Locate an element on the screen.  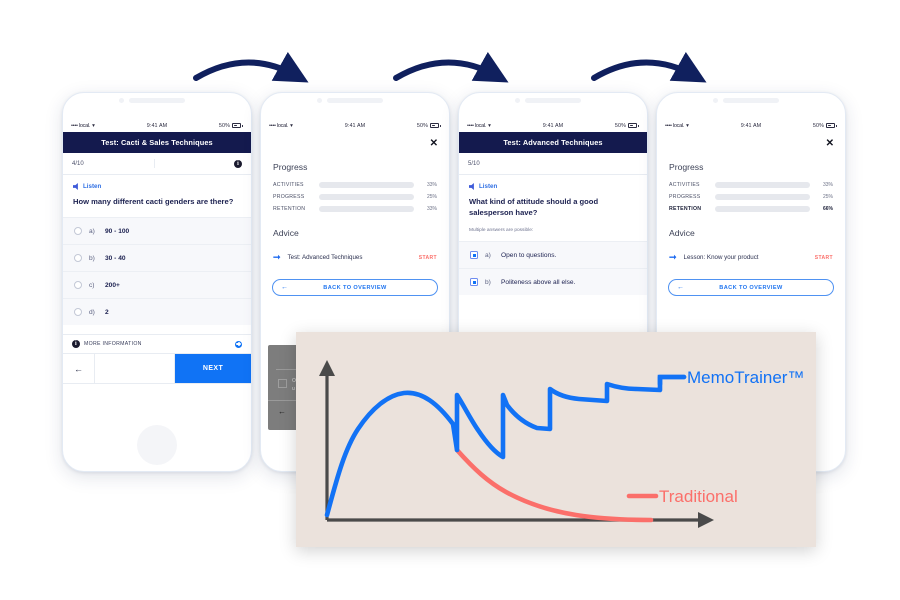
metric-label: ACTIVITIES is located at coordinates (288, 185).